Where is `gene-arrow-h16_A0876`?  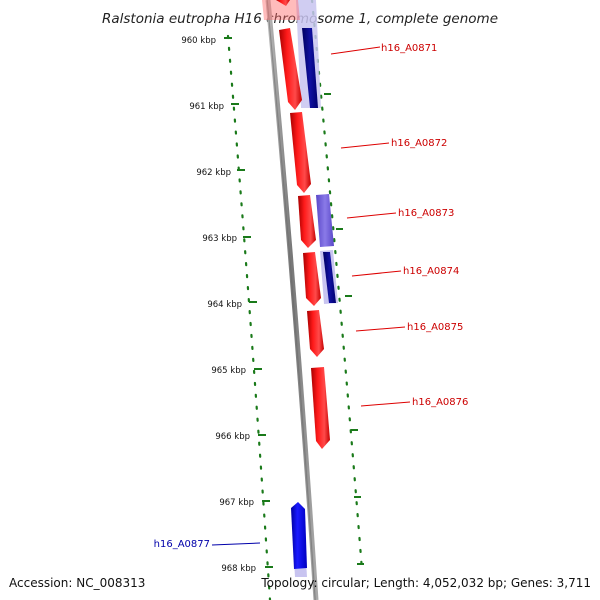
gene-arrow-h16_A0876 is located at coordinates (320, 408).